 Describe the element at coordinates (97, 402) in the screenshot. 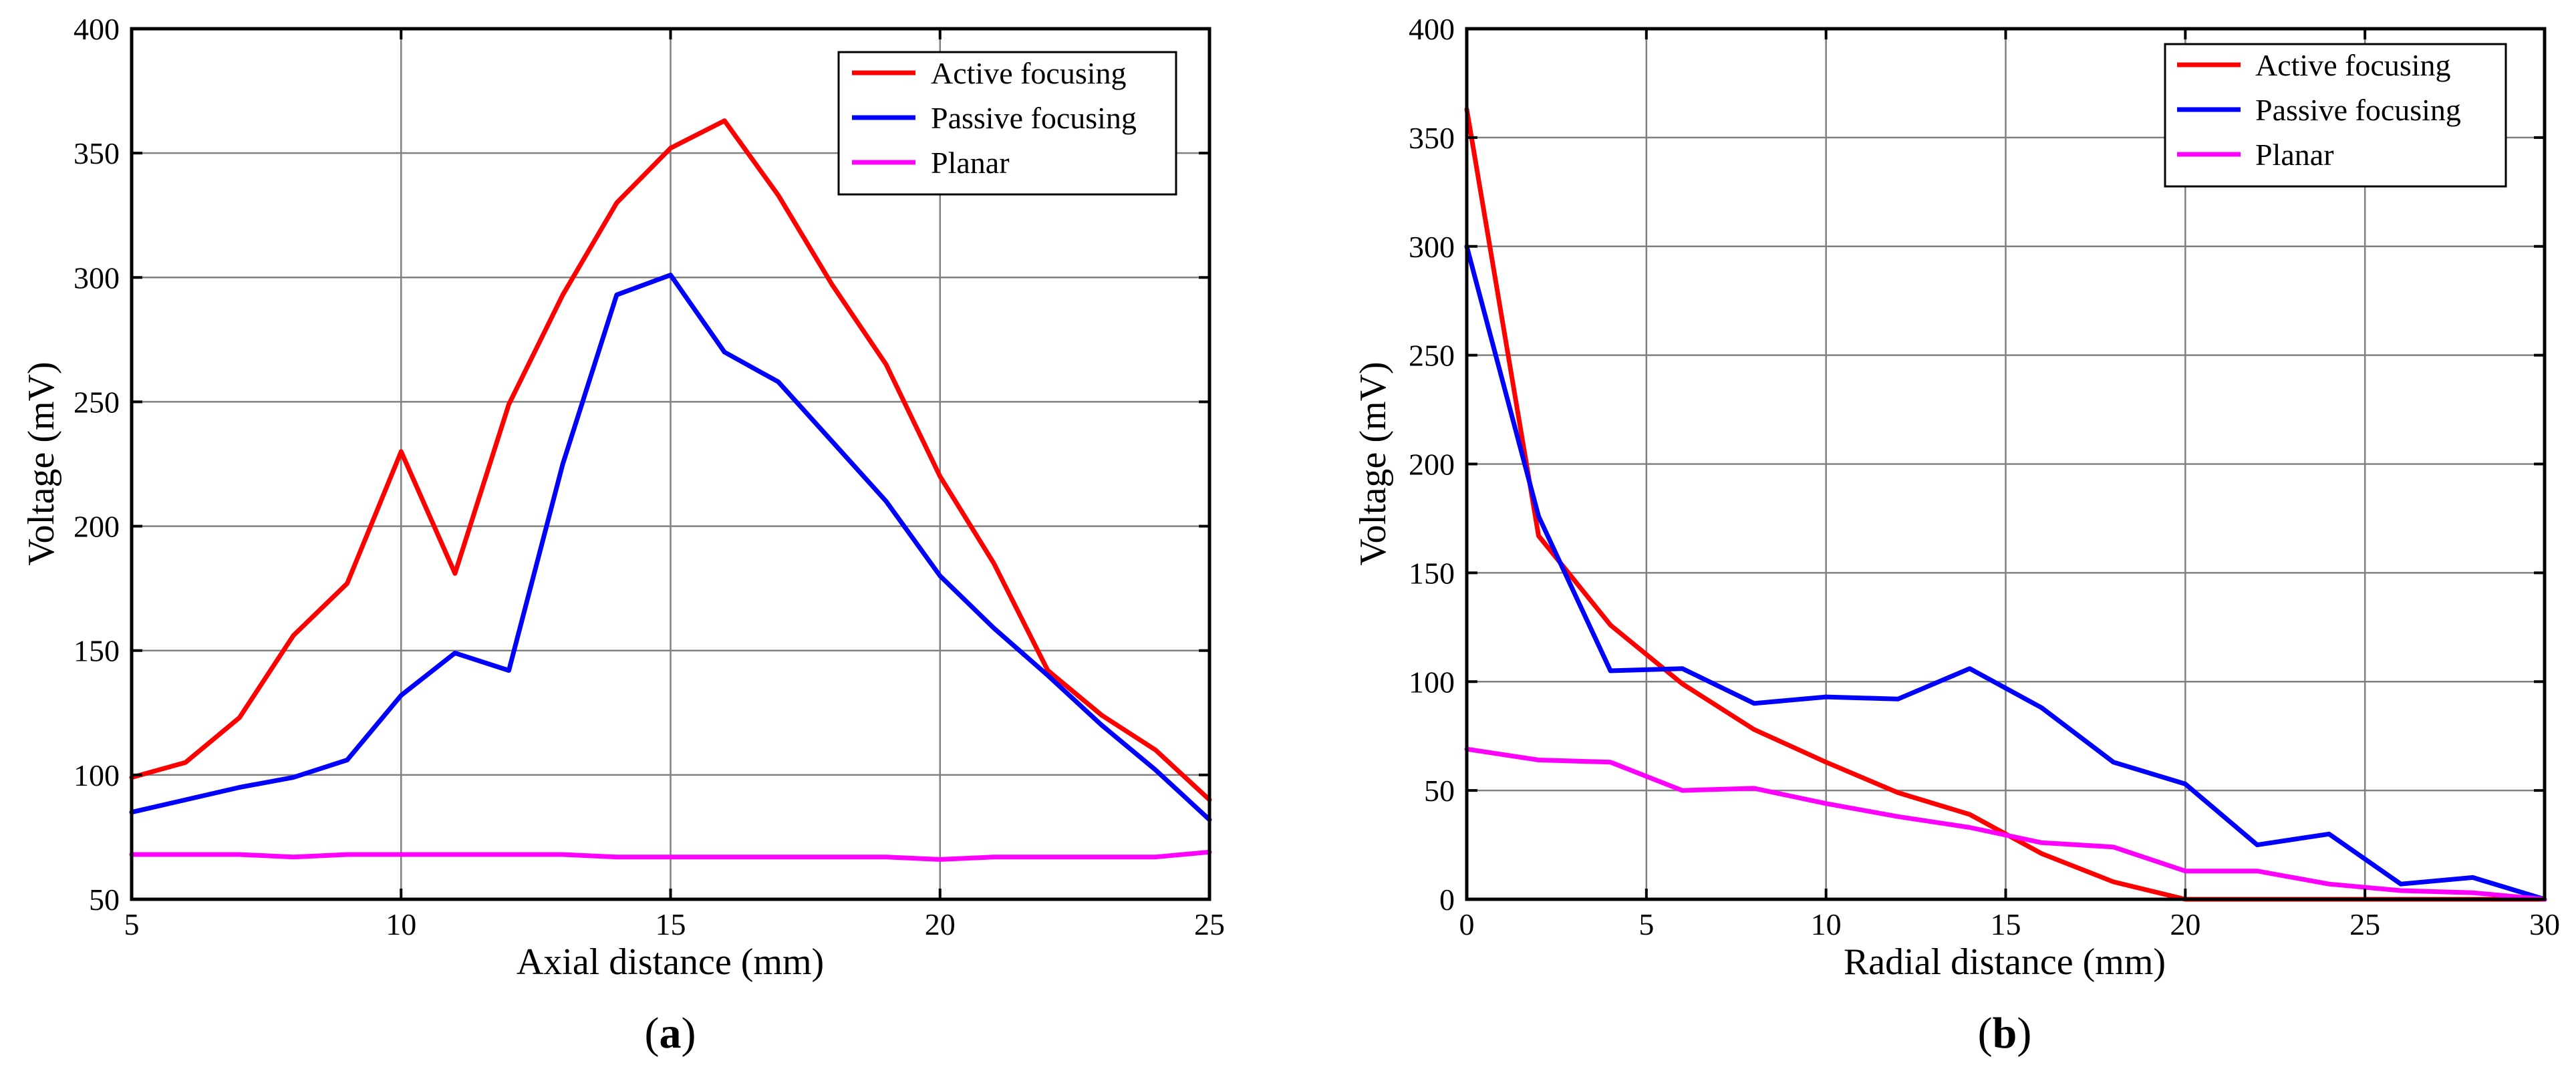

I see `panel-a-y-tick-label: 250` at that location.